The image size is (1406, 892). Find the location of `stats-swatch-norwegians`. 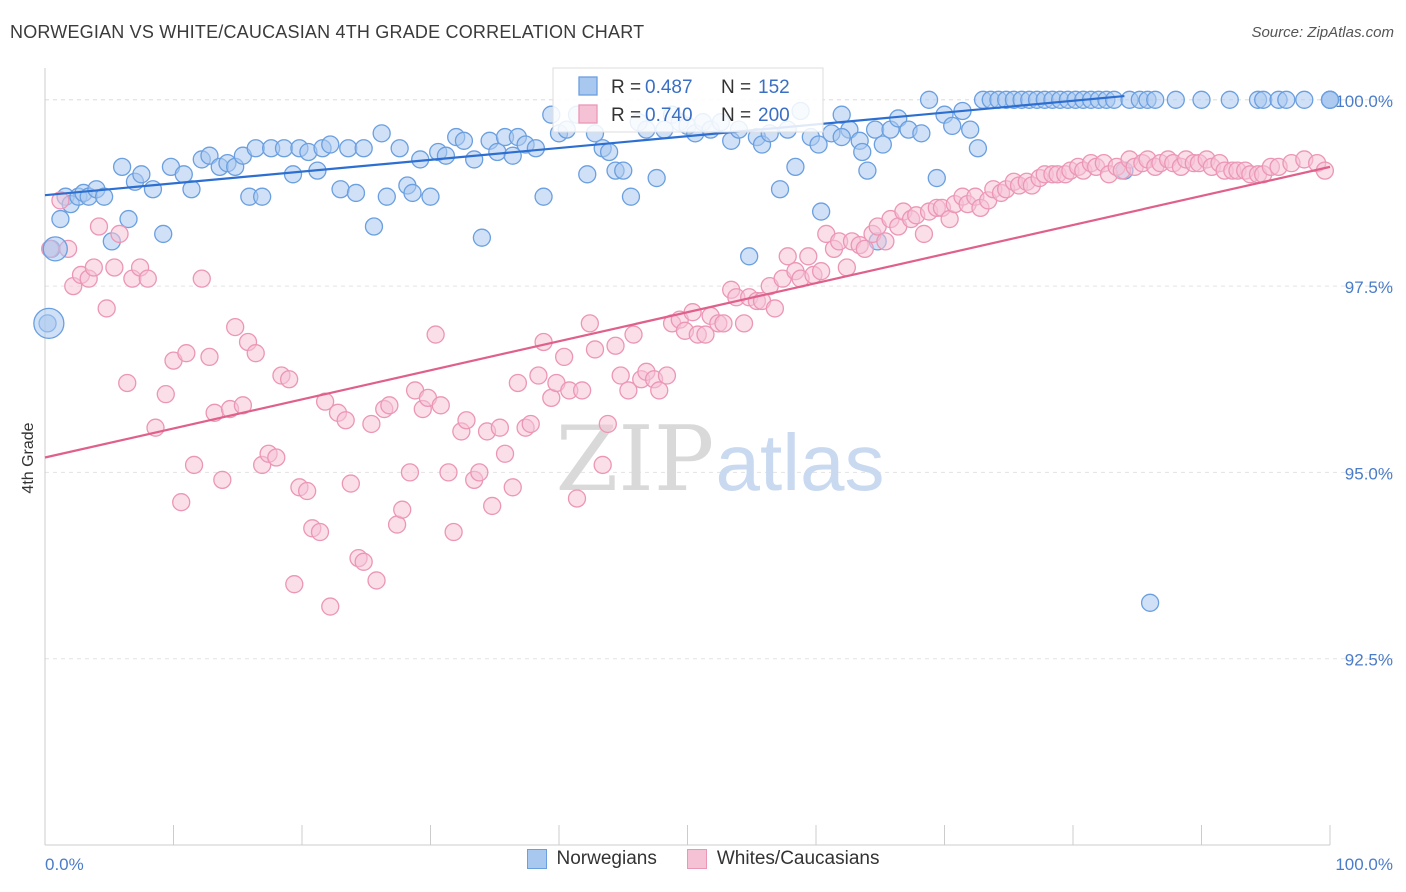

stats-swatch-norwegians is located at coordinates (588, 86).